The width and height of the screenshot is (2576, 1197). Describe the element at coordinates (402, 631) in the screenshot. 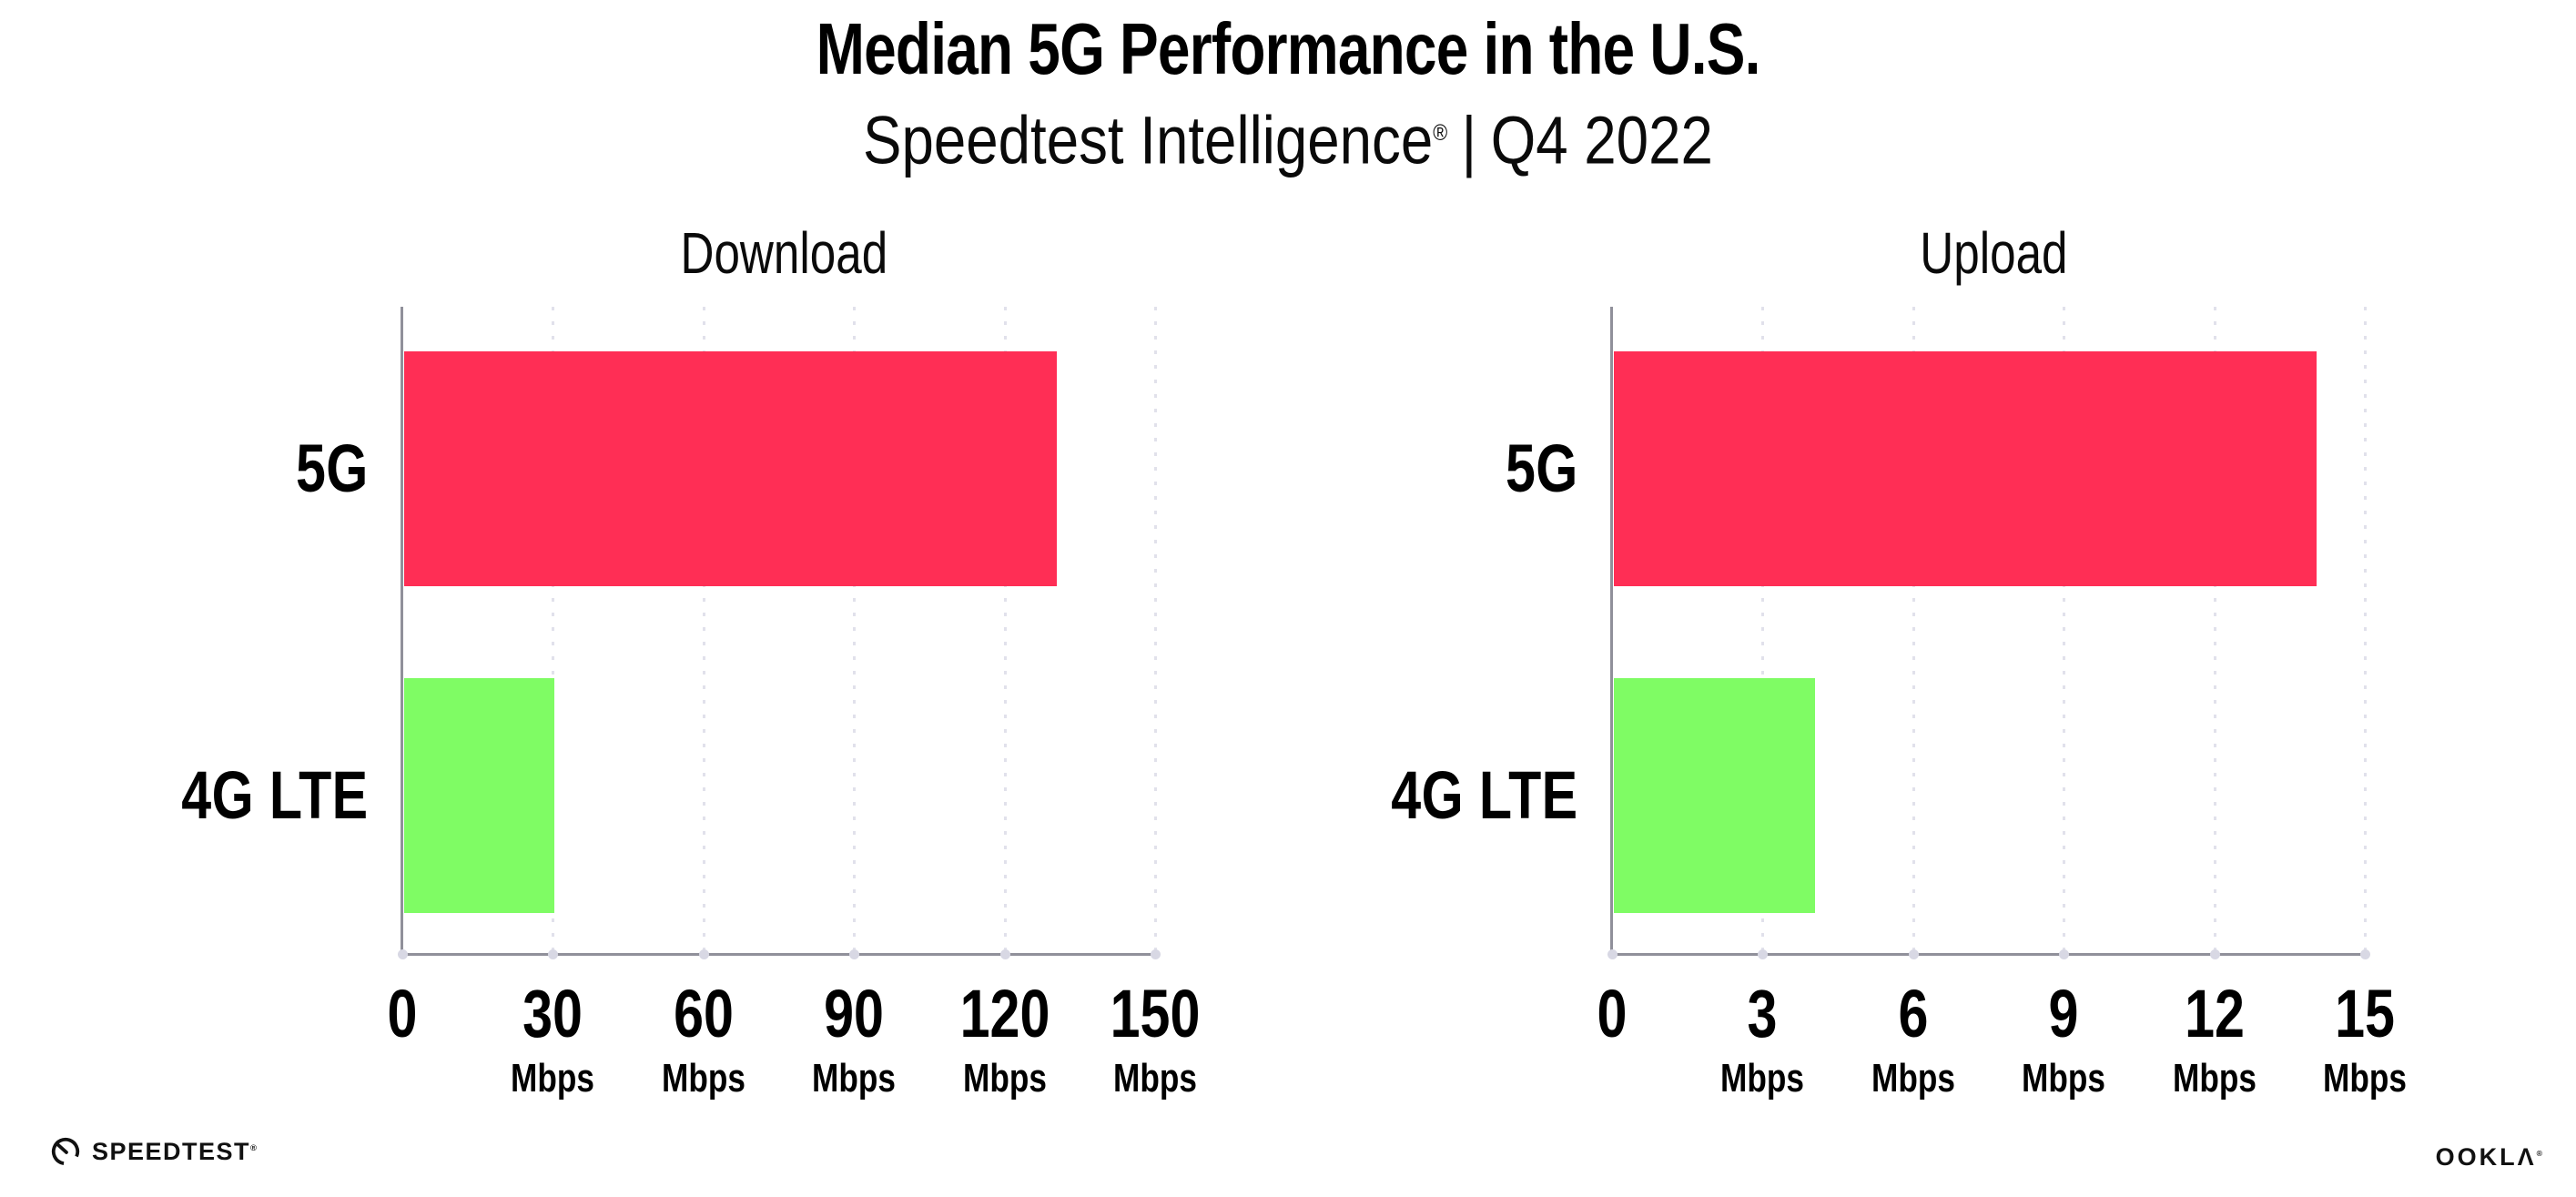

I see `download-y-axis-line` at that location.